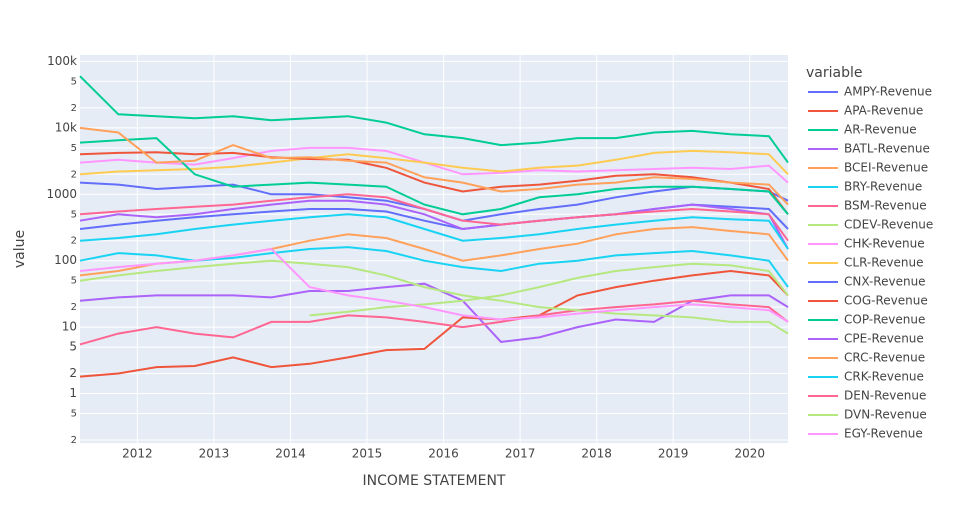 This screenshot has height=525, width=954. I want to click on legend-label: CLR-Revenue, so click(884, 263).